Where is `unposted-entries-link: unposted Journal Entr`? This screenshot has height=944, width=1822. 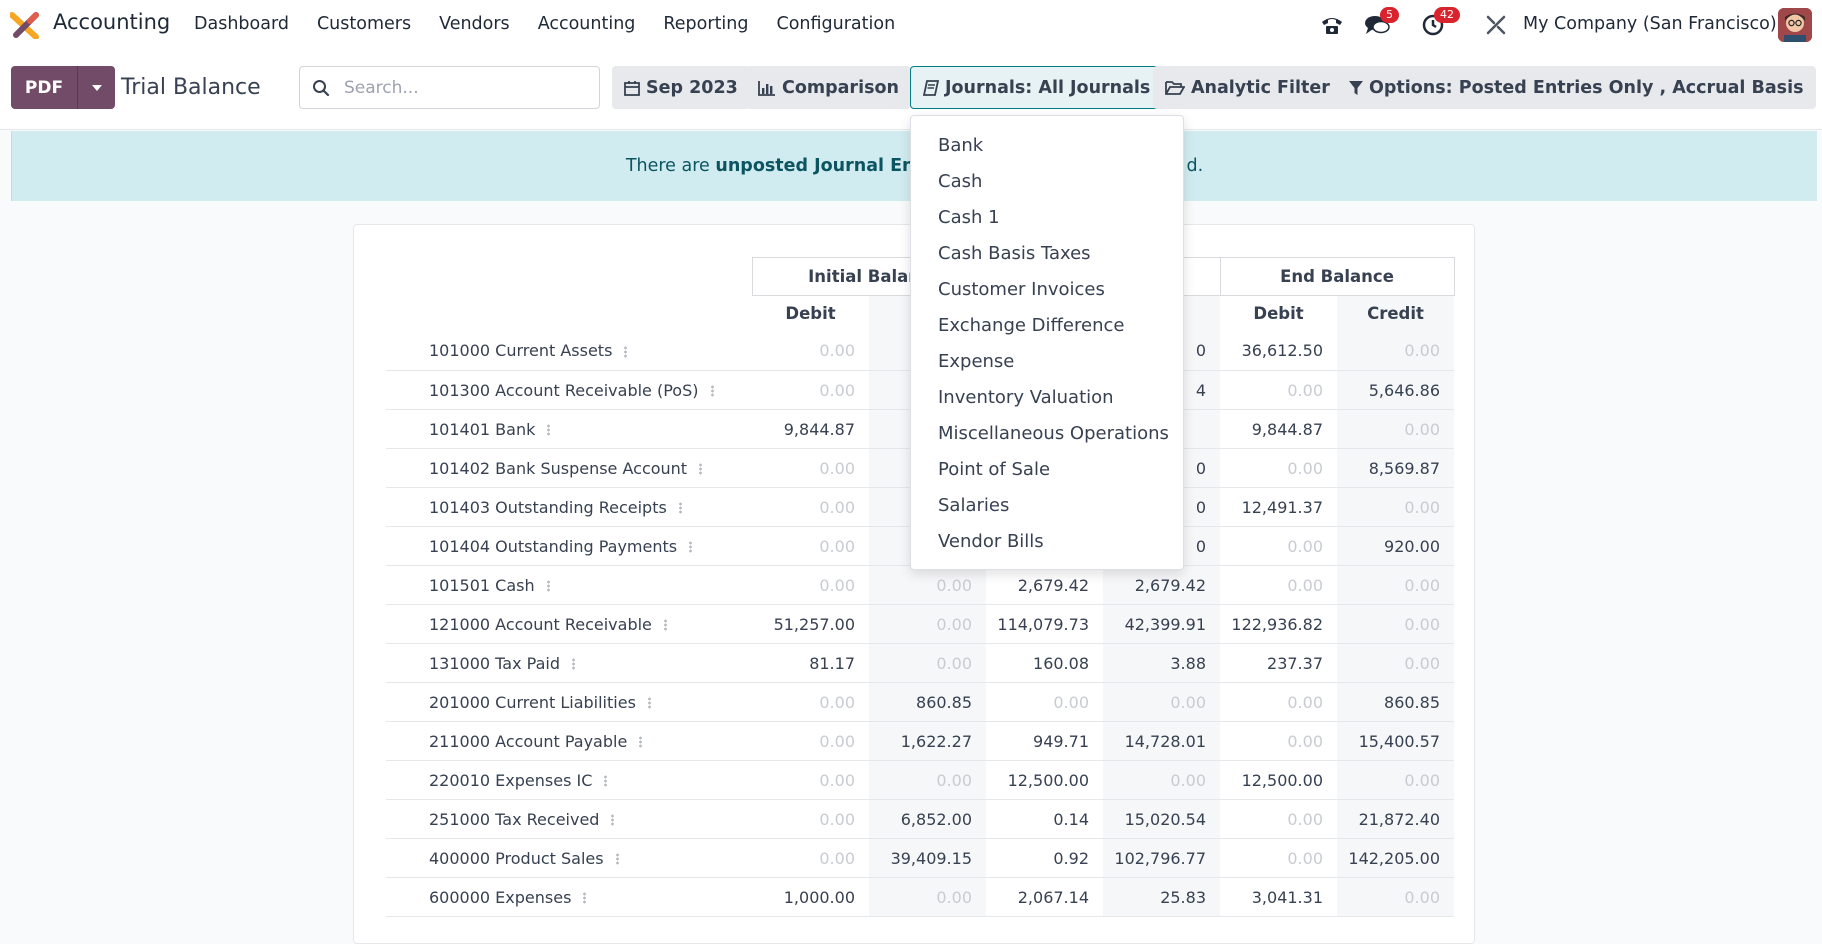 unposted-entries-link: unposted Journal Entr is located at coordinates (823, 166).